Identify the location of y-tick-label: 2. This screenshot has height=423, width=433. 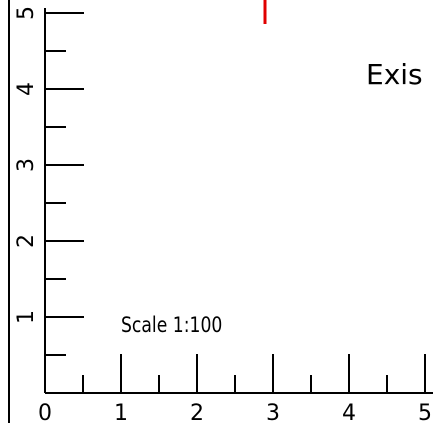
(26, 241).